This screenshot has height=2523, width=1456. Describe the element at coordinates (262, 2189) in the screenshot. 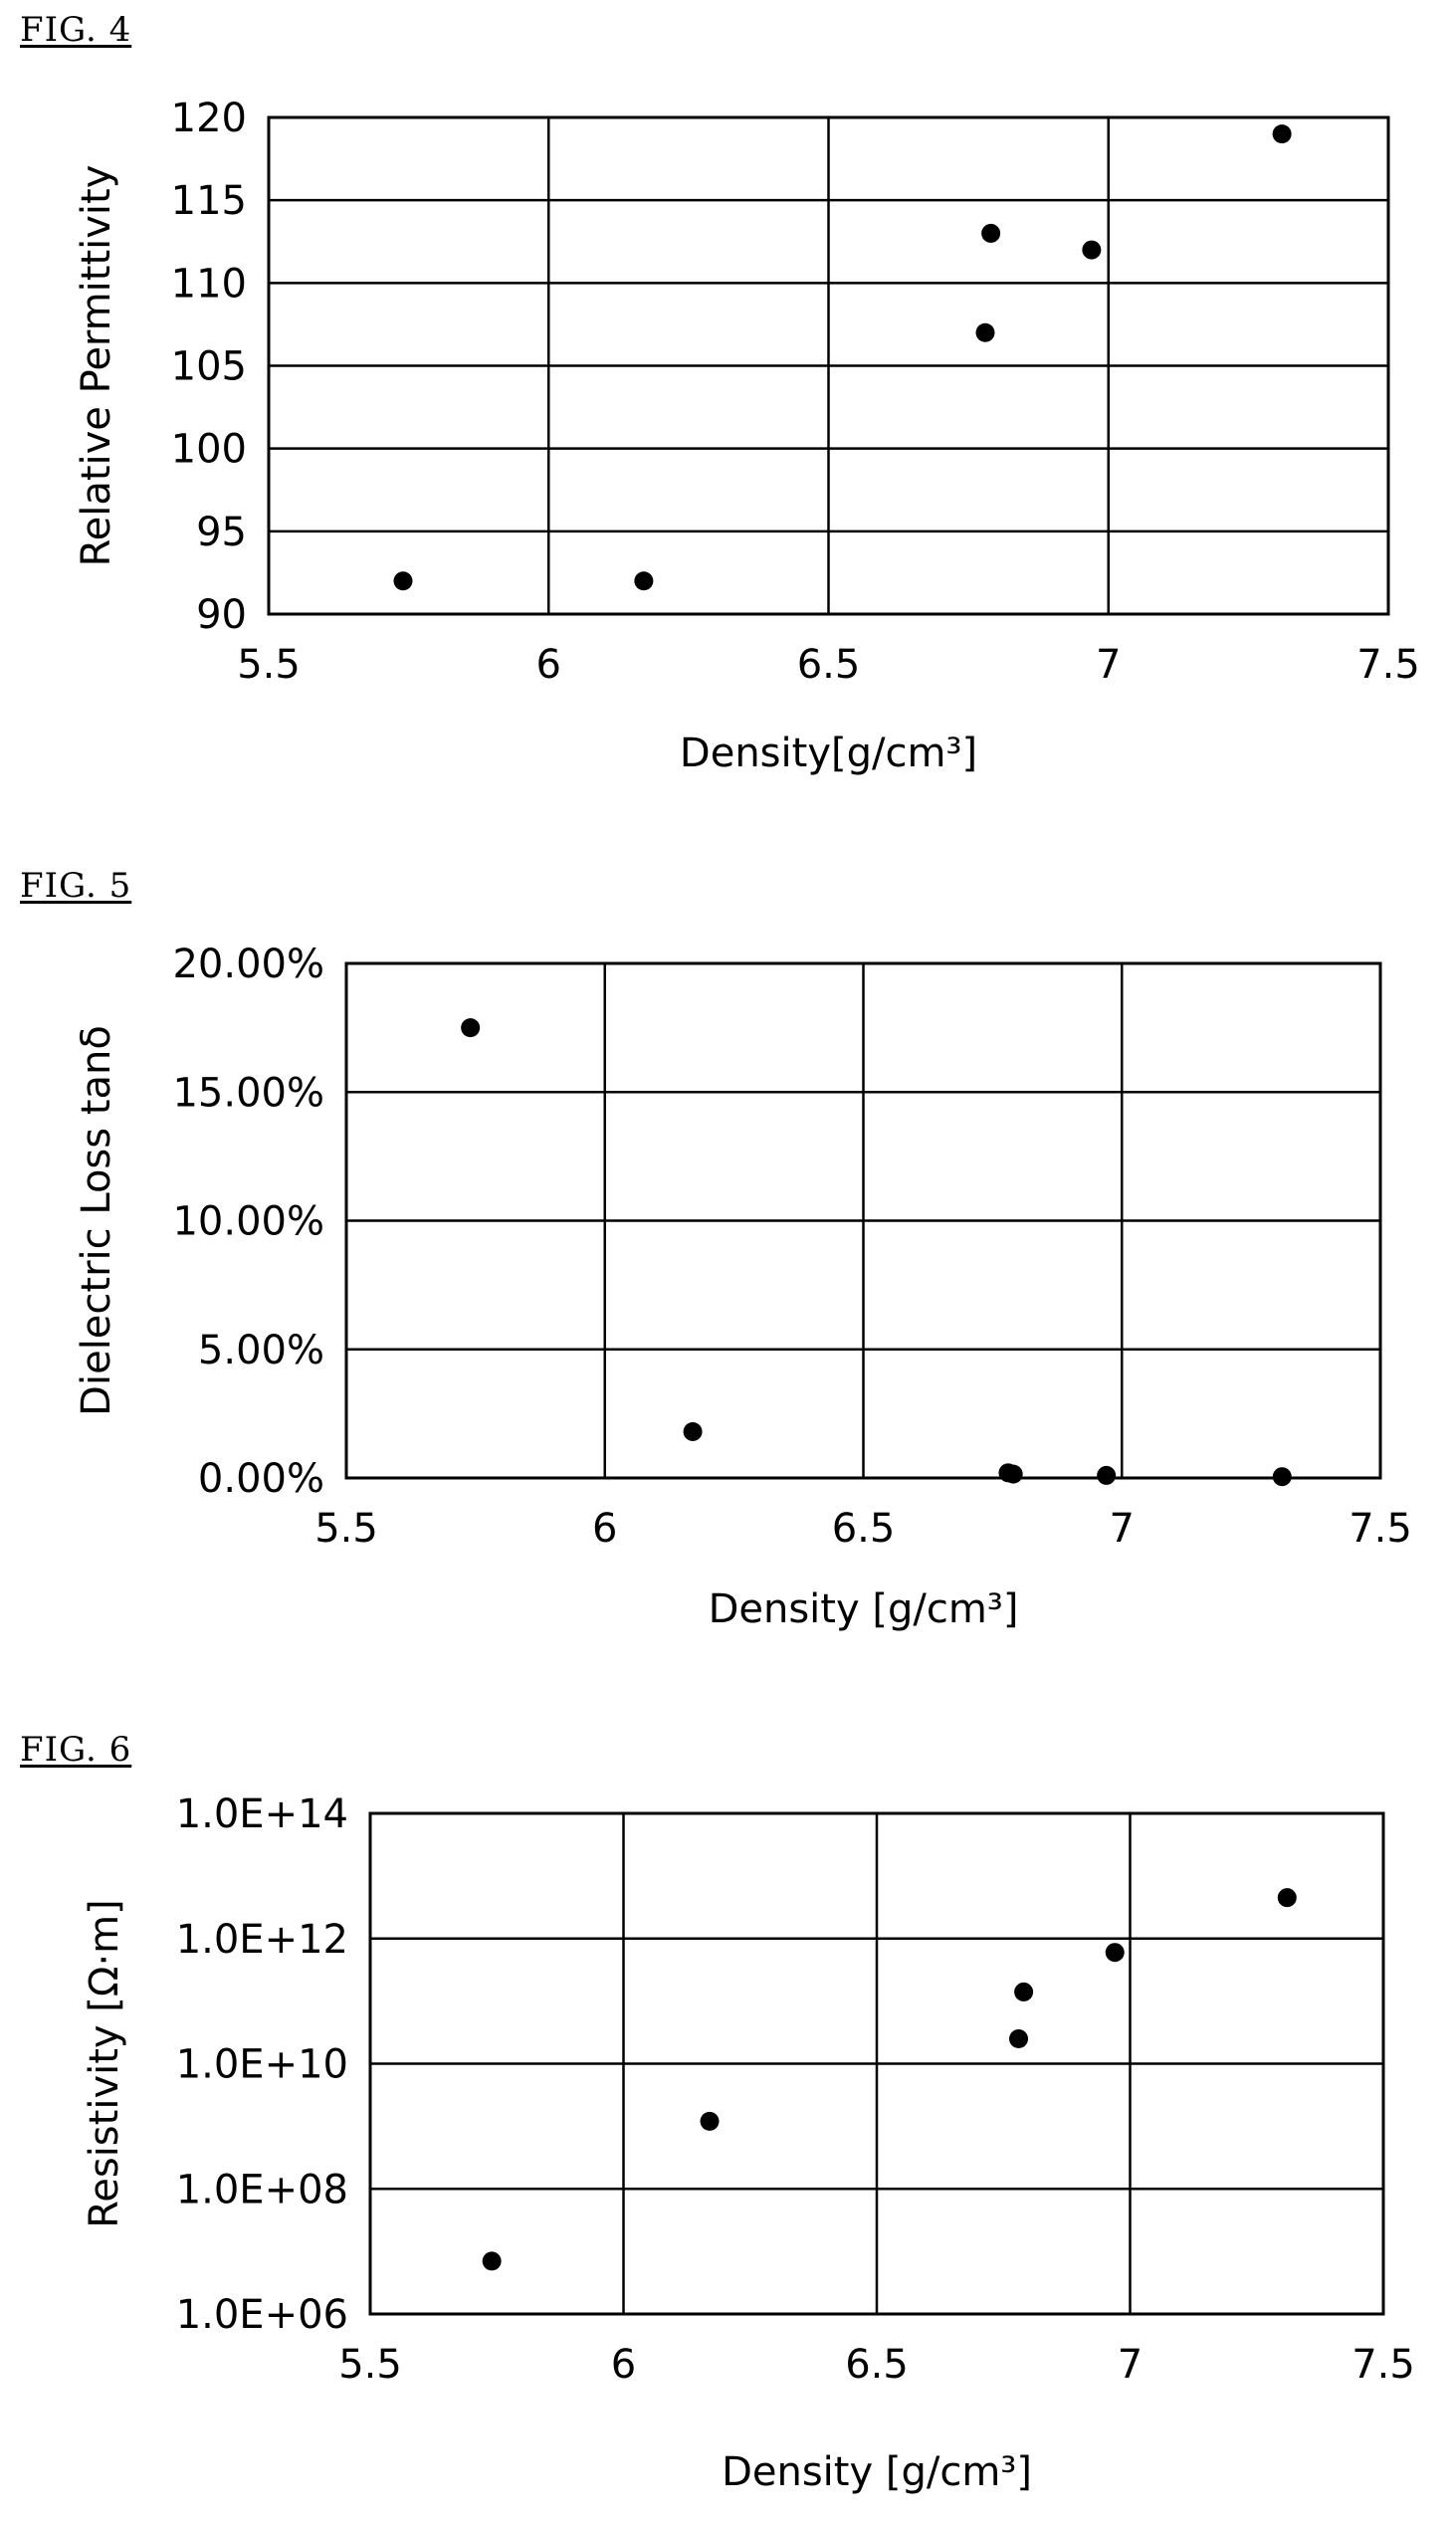

I see `y-tick-label: 1.0E+08` at that location.